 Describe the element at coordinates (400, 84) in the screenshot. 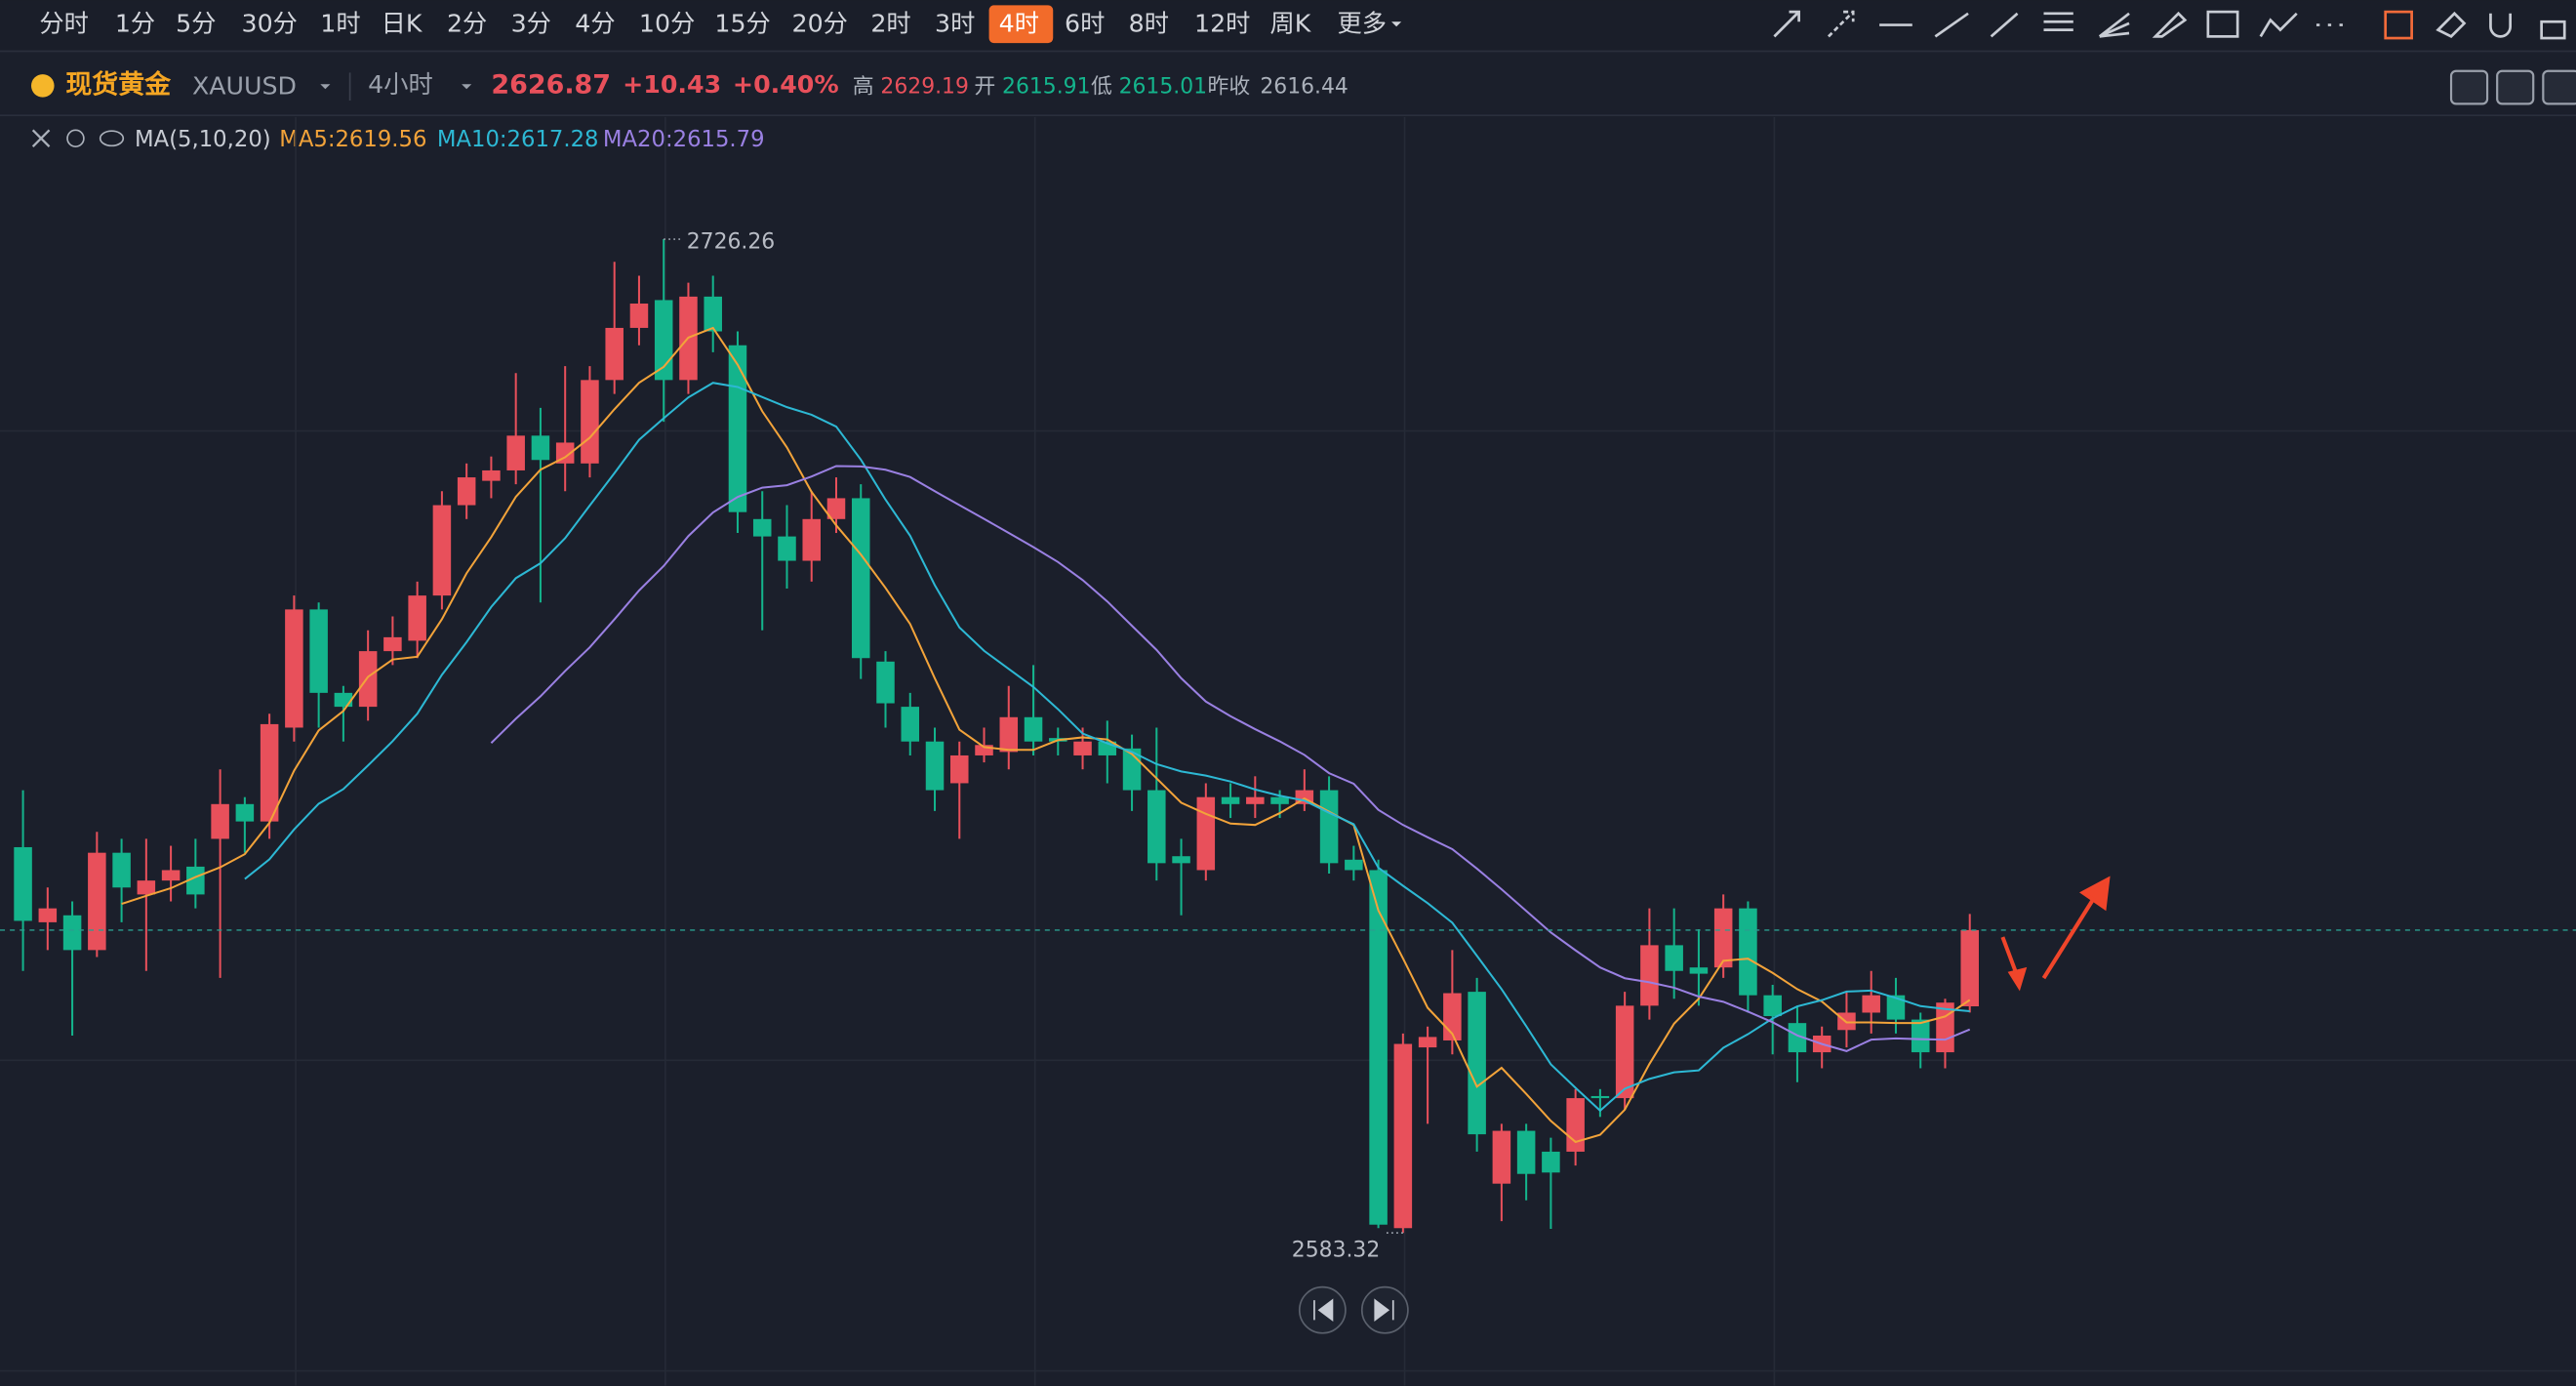

I see `period: 4小时` at that location.